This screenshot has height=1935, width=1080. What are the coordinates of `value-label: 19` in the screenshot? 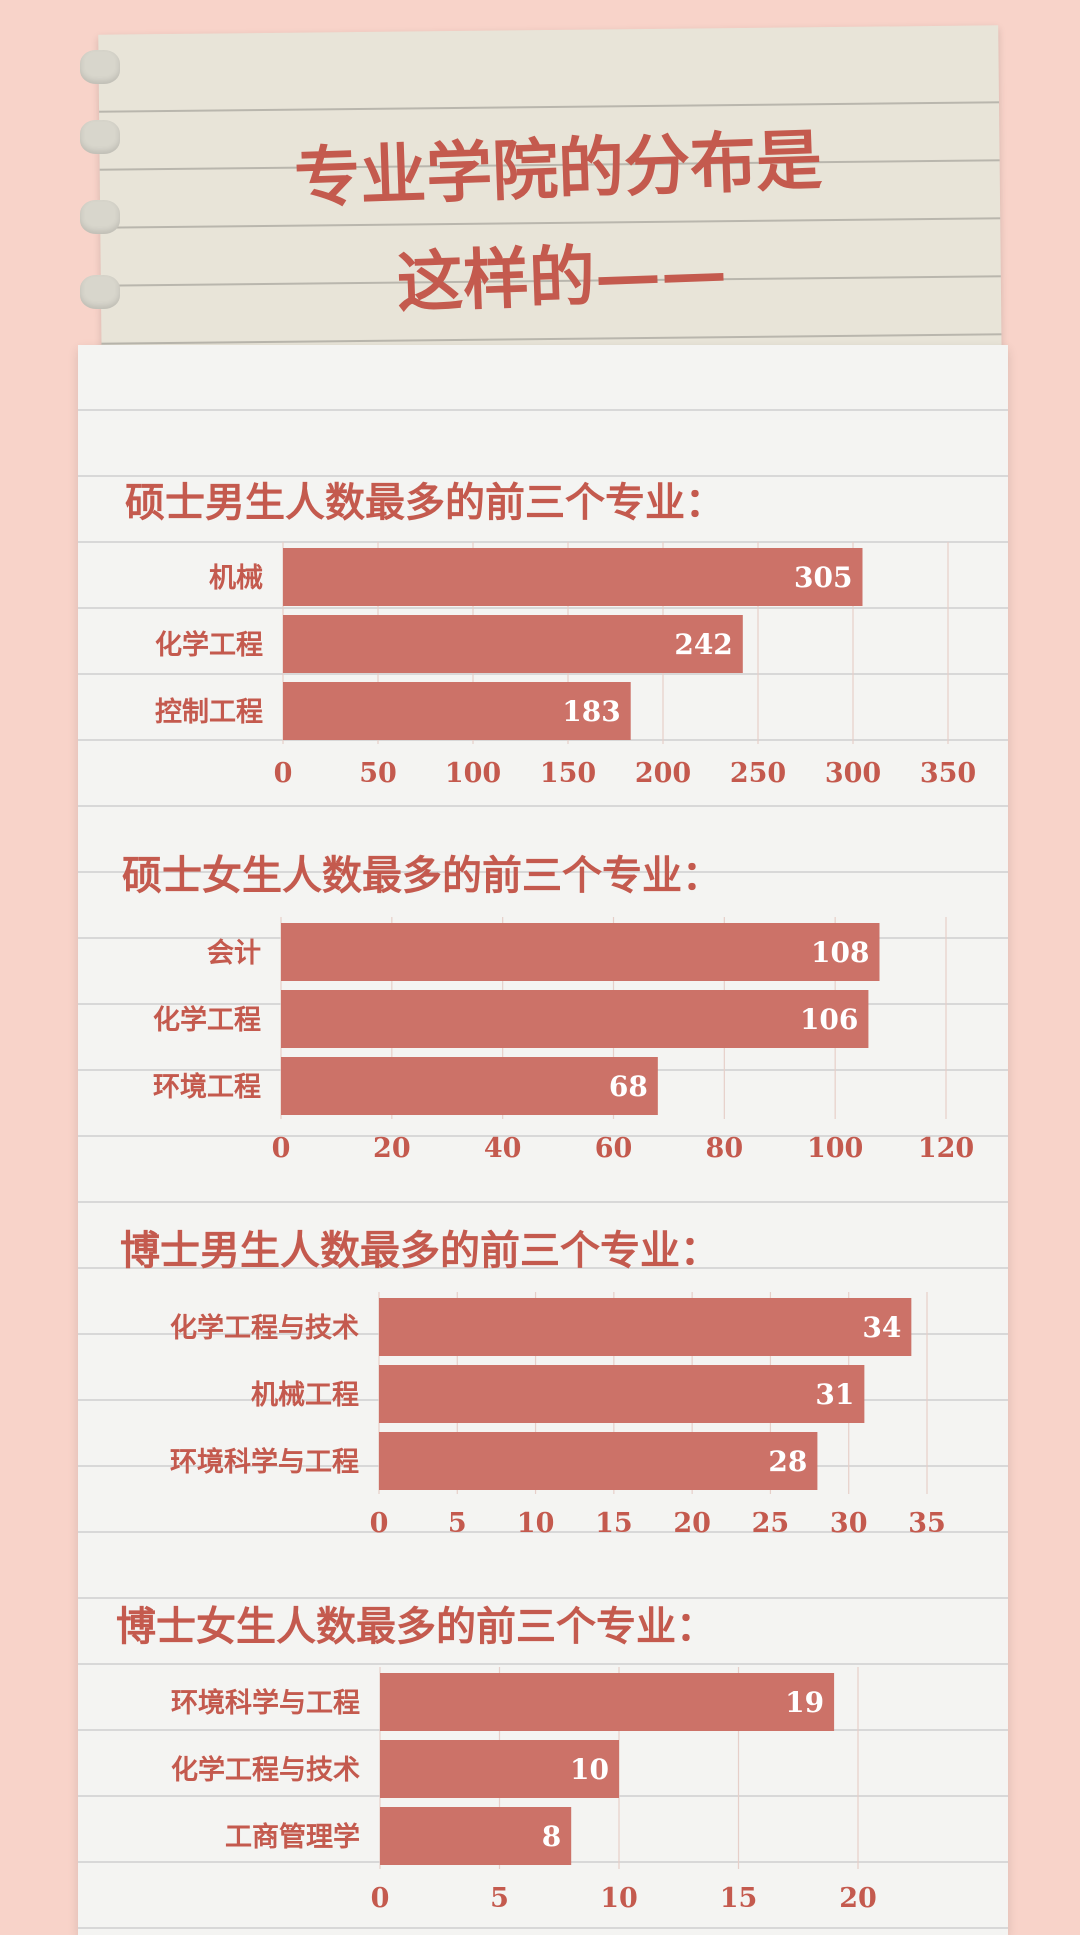 It's located at (804, 1702).